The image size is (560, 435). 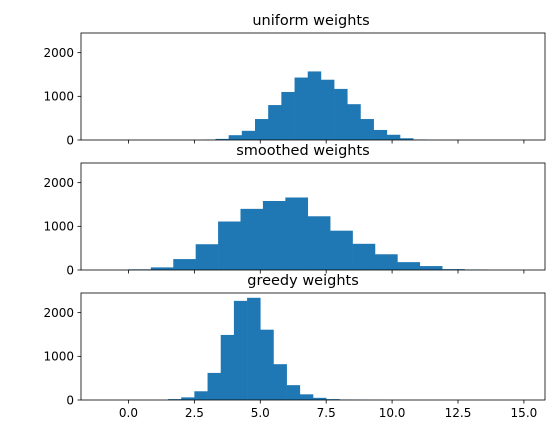 What do you see at coordinates (260, 413) in the screenshot?
I see `x-tick-label: 5.0` at bounding box center [260, 413].